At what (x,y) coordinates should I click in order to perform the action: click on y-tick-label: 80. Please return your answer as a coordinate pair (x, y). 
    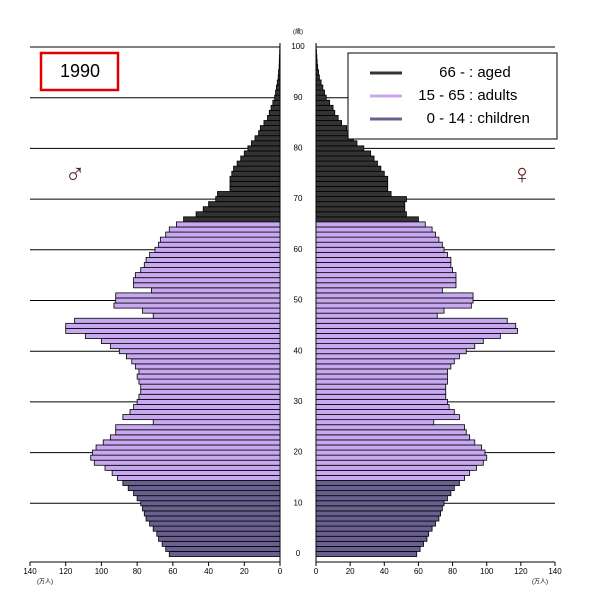
    Looking at the image, I should click on (298, 148).